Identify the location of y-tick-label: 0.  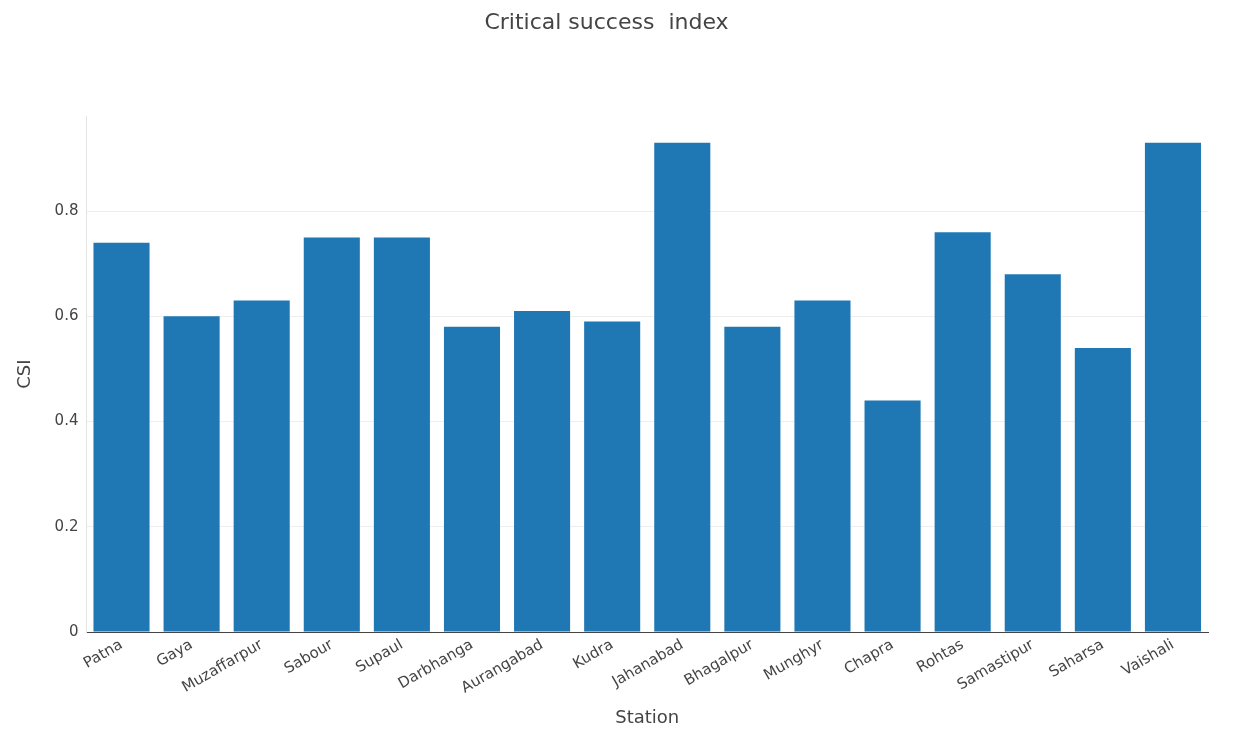
(73, 630).